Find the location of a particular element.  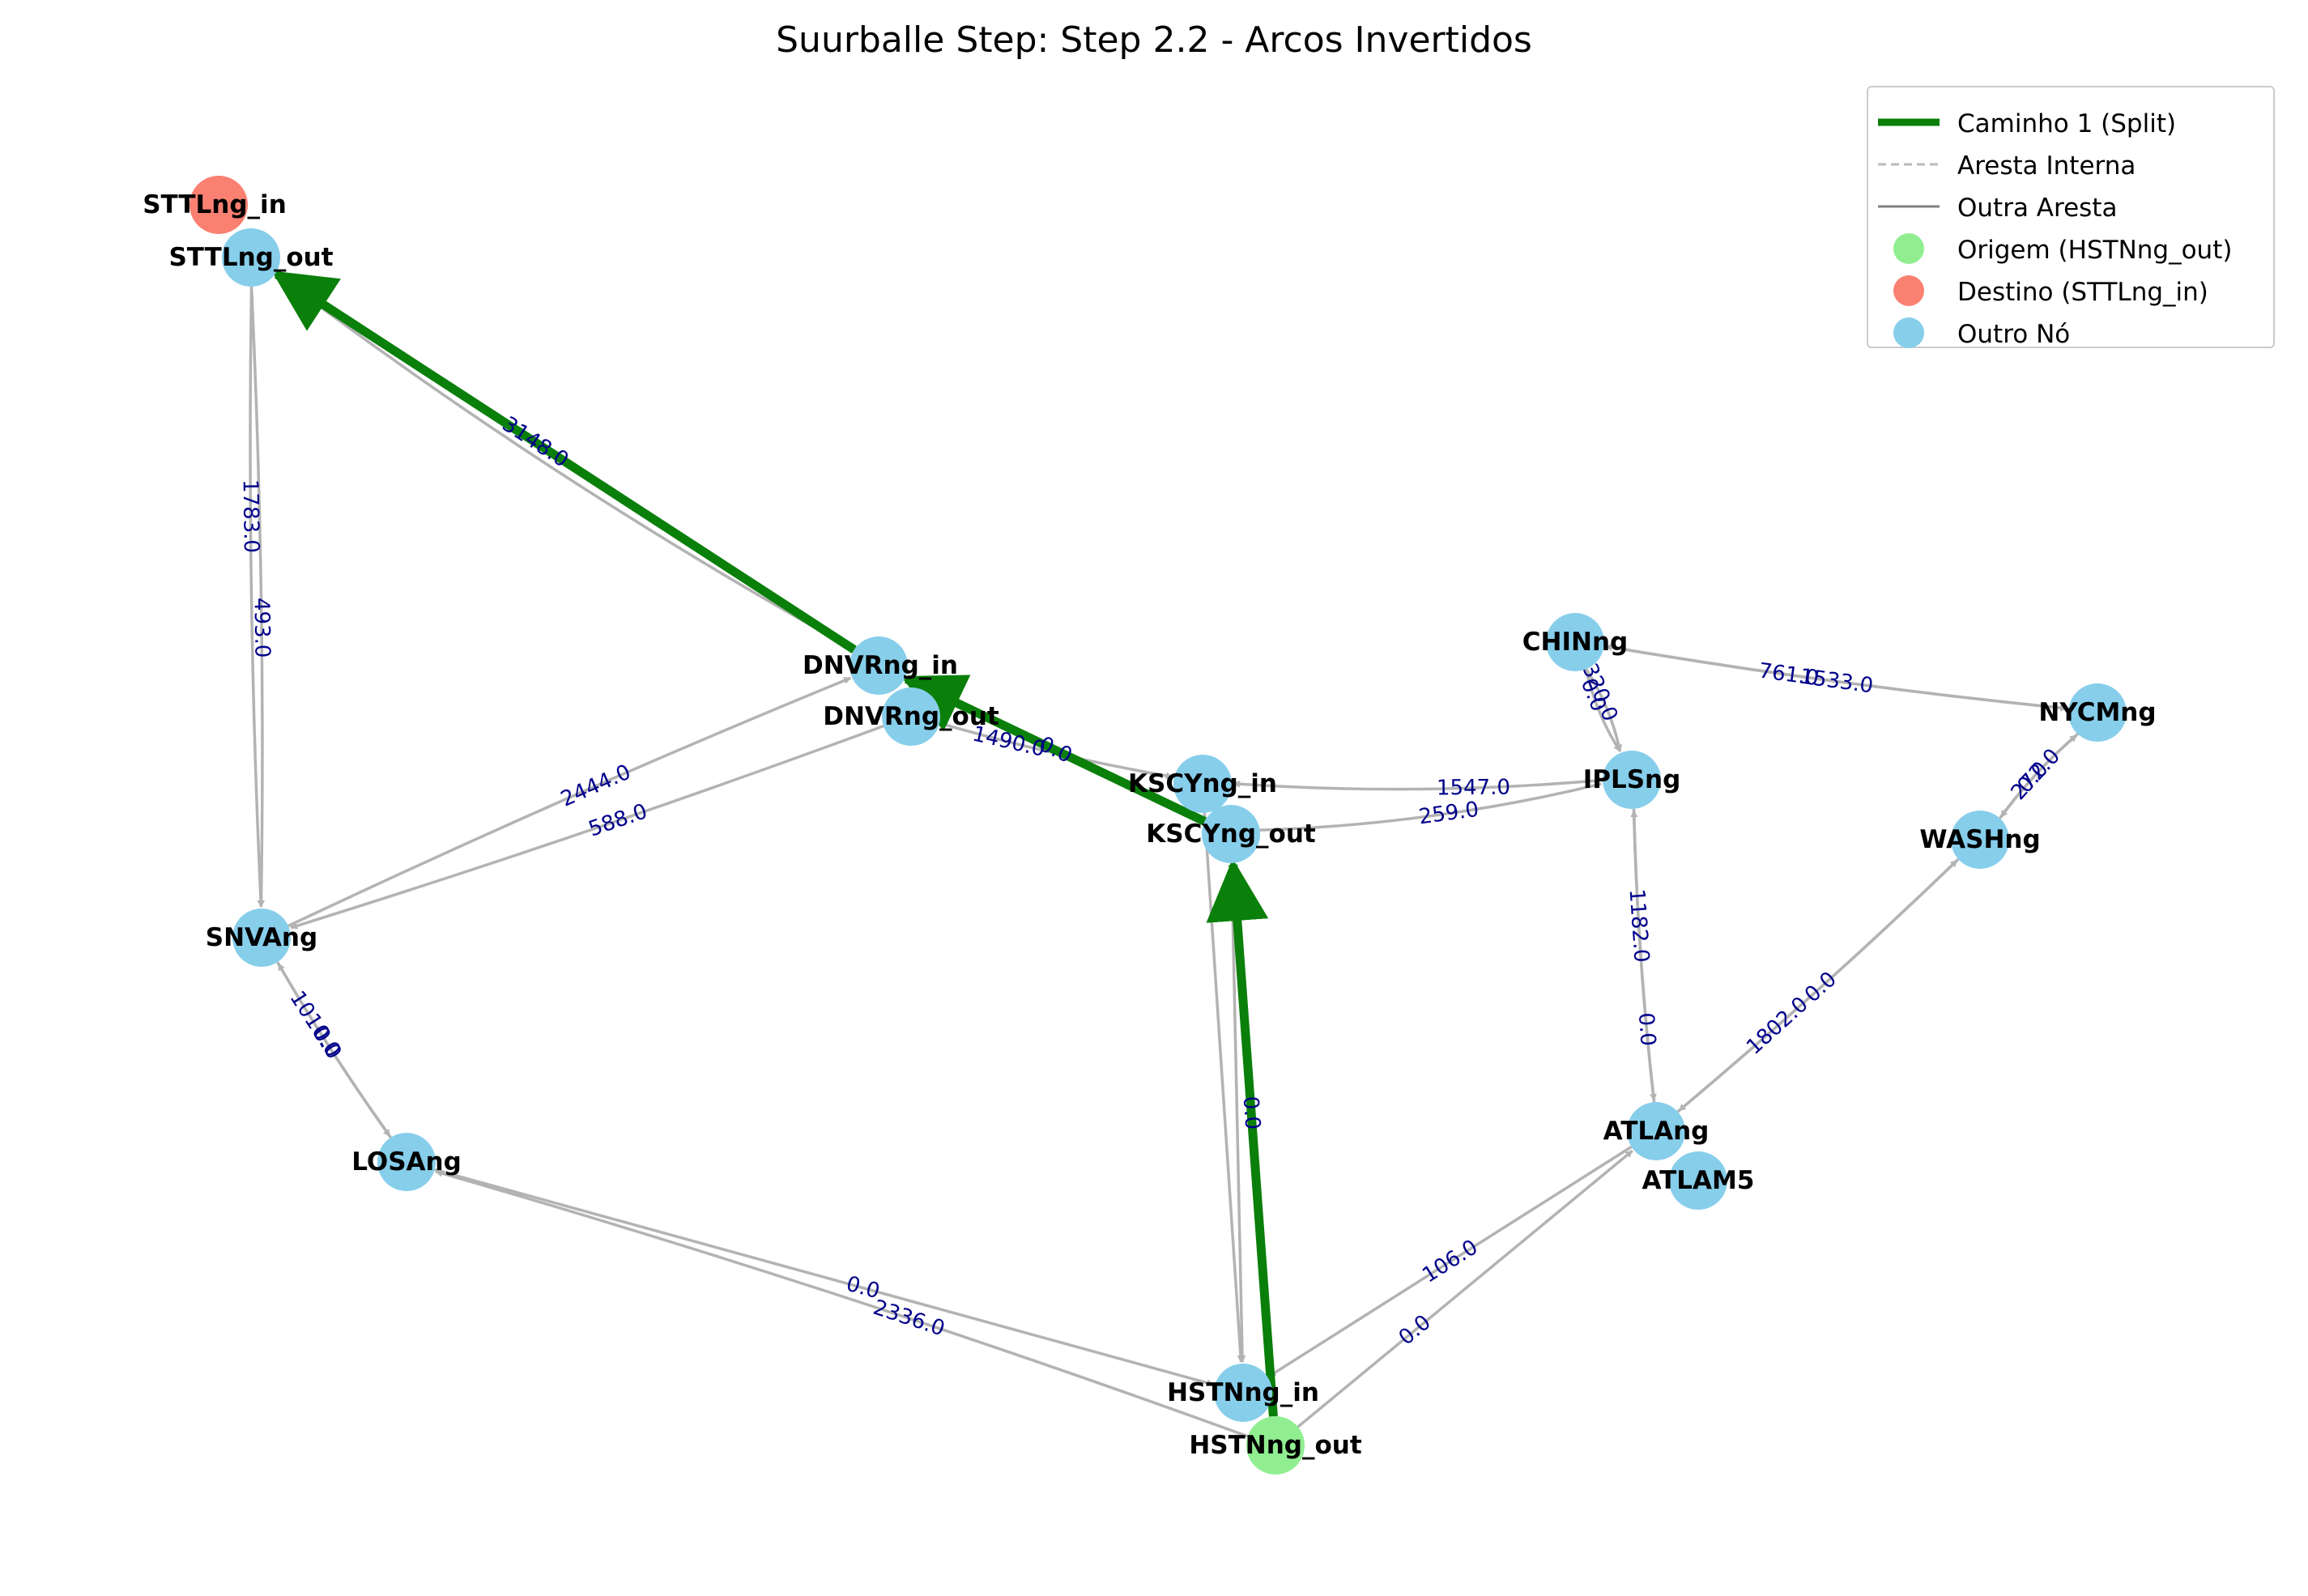

legend-item: Caminho 1 (Split) is located at coordinates (2070, 122).